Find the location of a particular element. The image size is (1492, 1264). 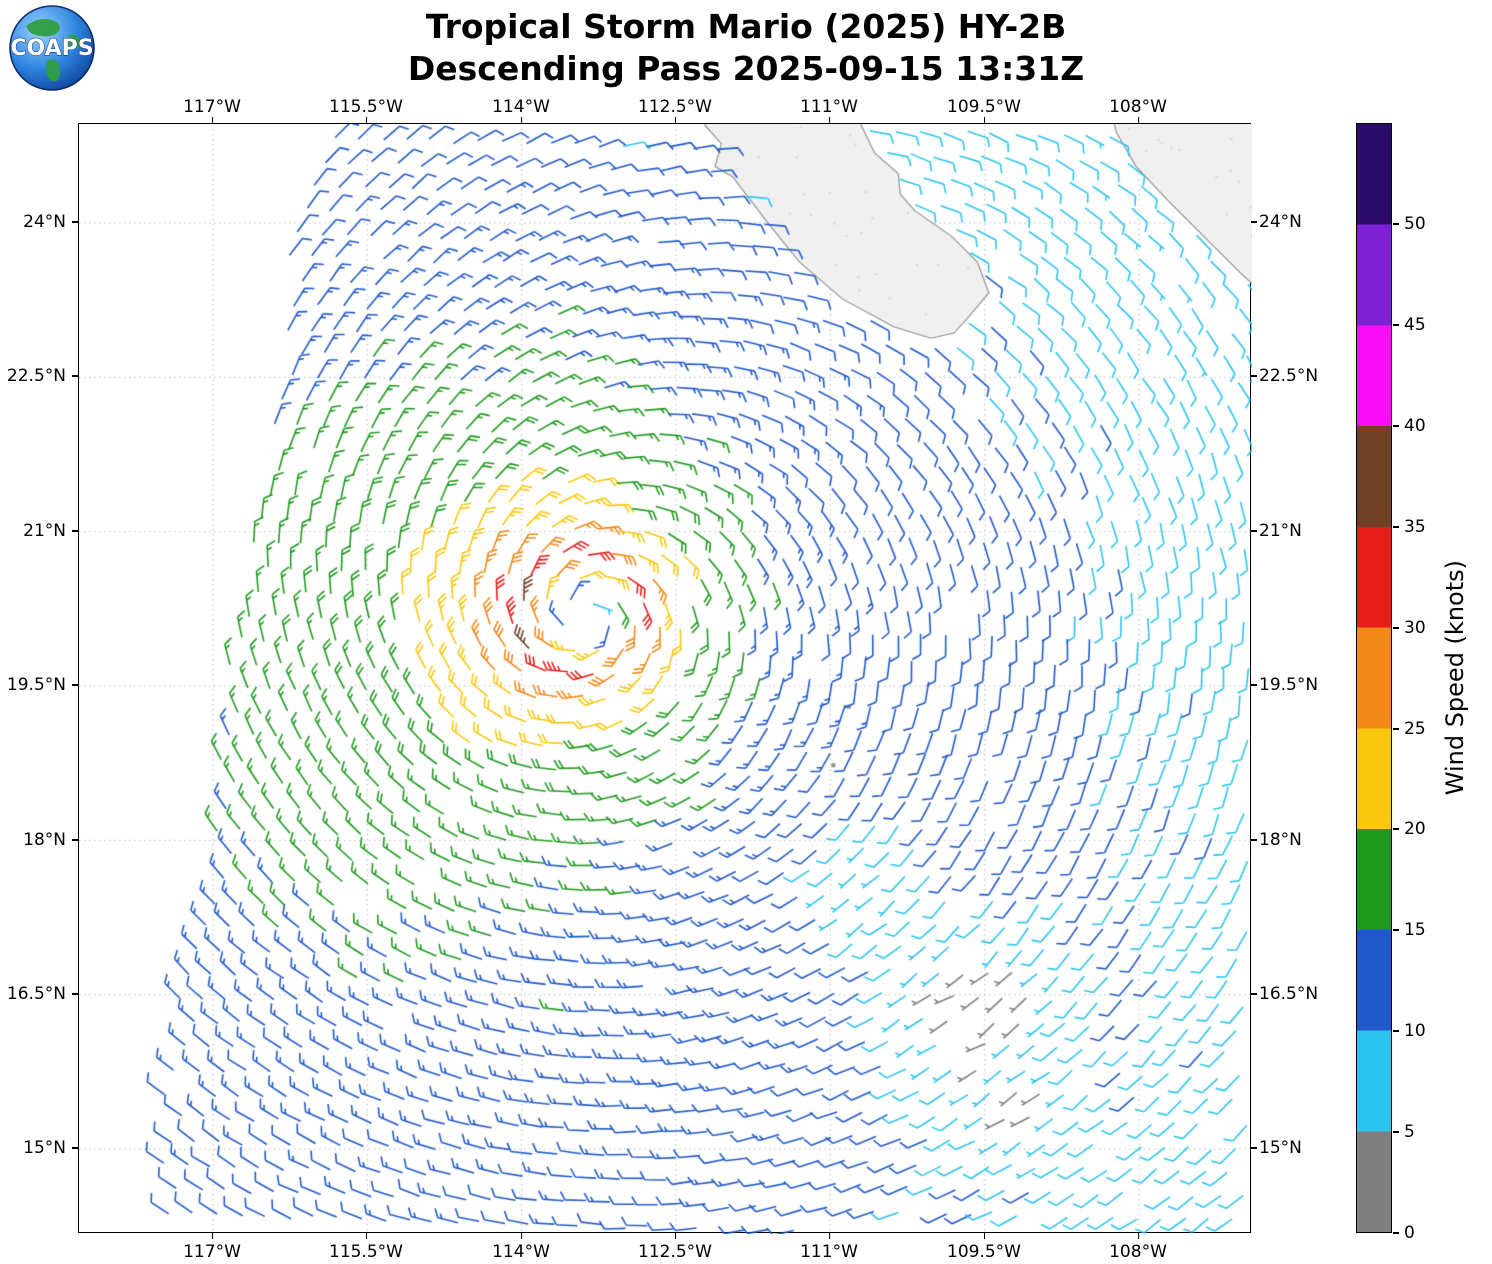

colorbar-axis-label-text: Wind Speed (knots) is located at coordinates (1455, 678).